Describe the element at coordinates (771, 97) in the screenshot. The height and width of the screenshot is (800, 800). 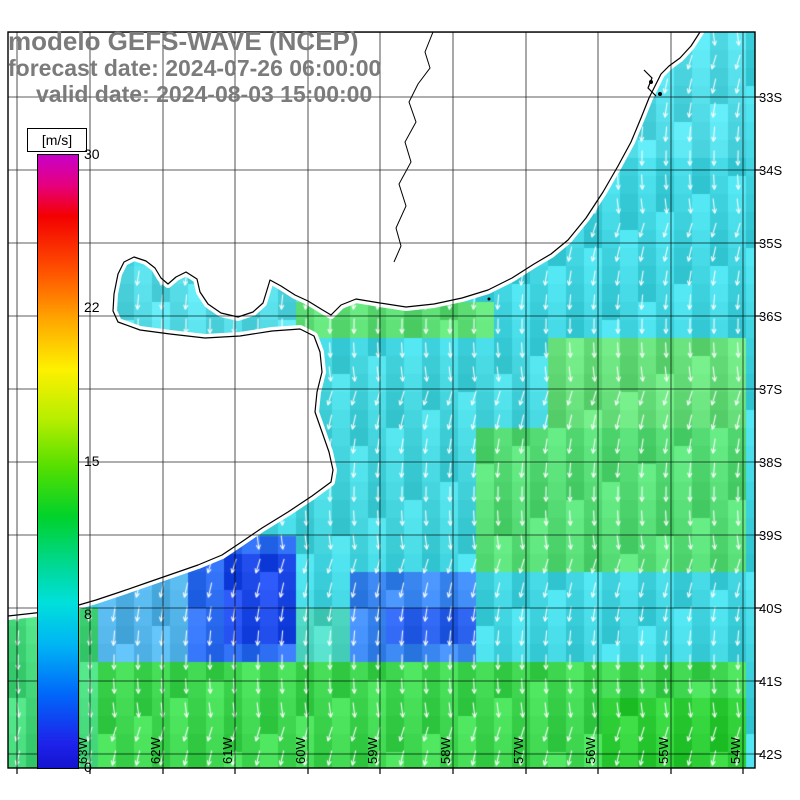
I see `lat-label: 33S` at that location.